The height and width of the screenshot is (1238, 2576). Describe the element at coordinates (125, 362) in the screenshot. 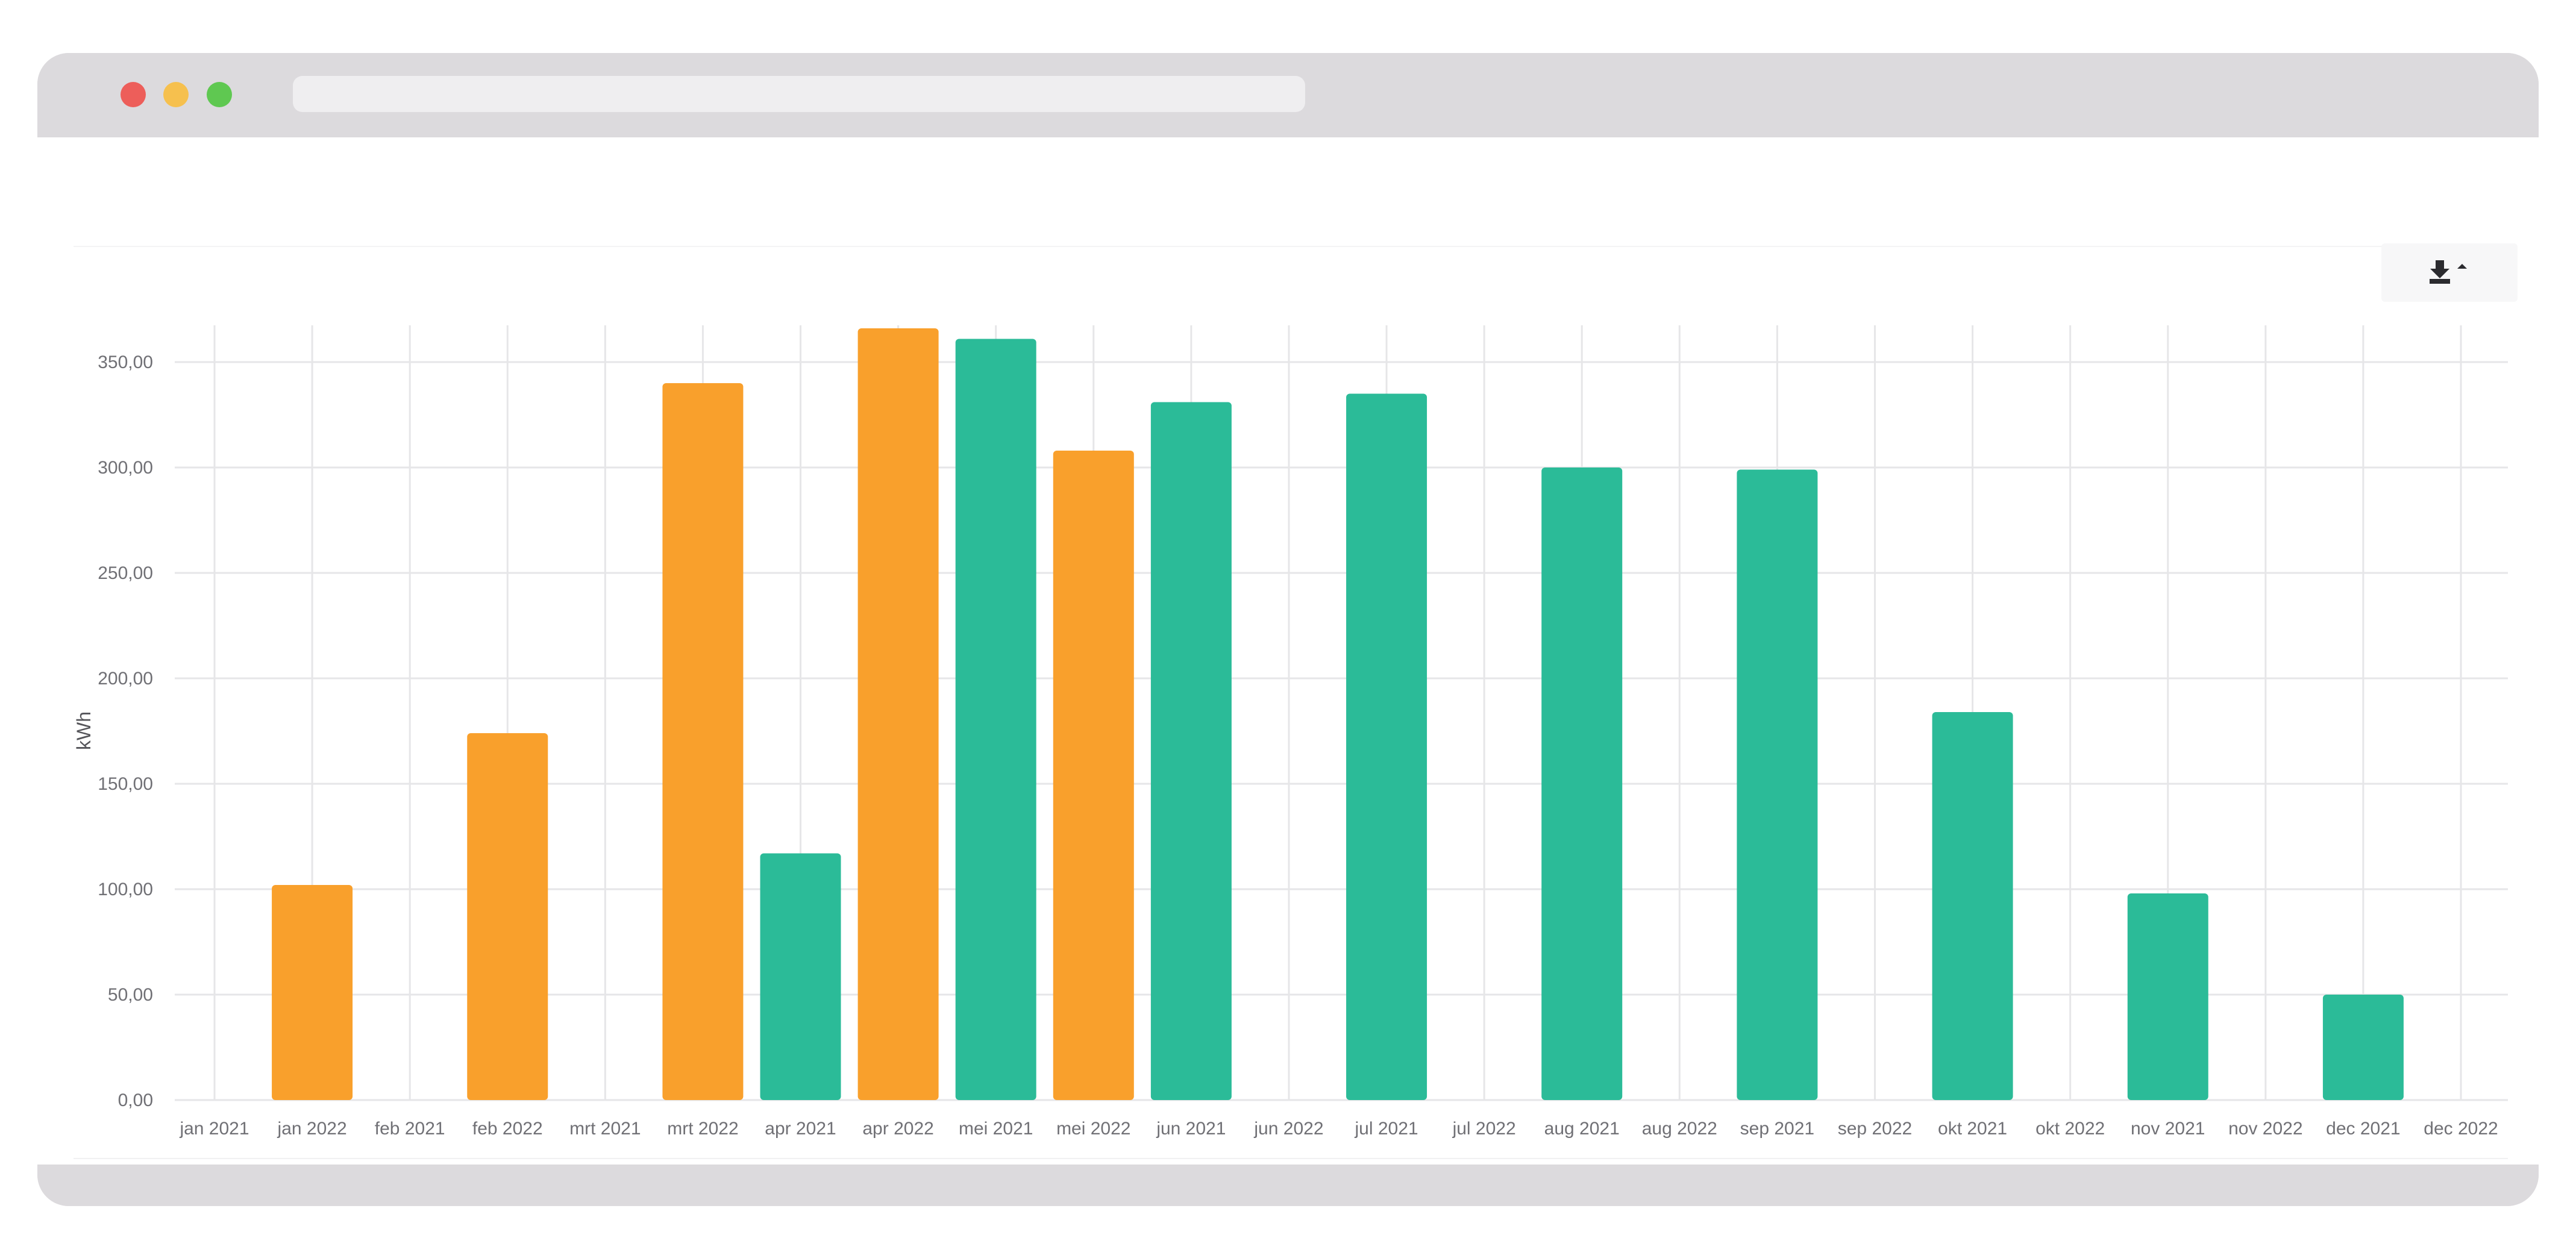

I see `y-tick-label: 350,00` at that location.